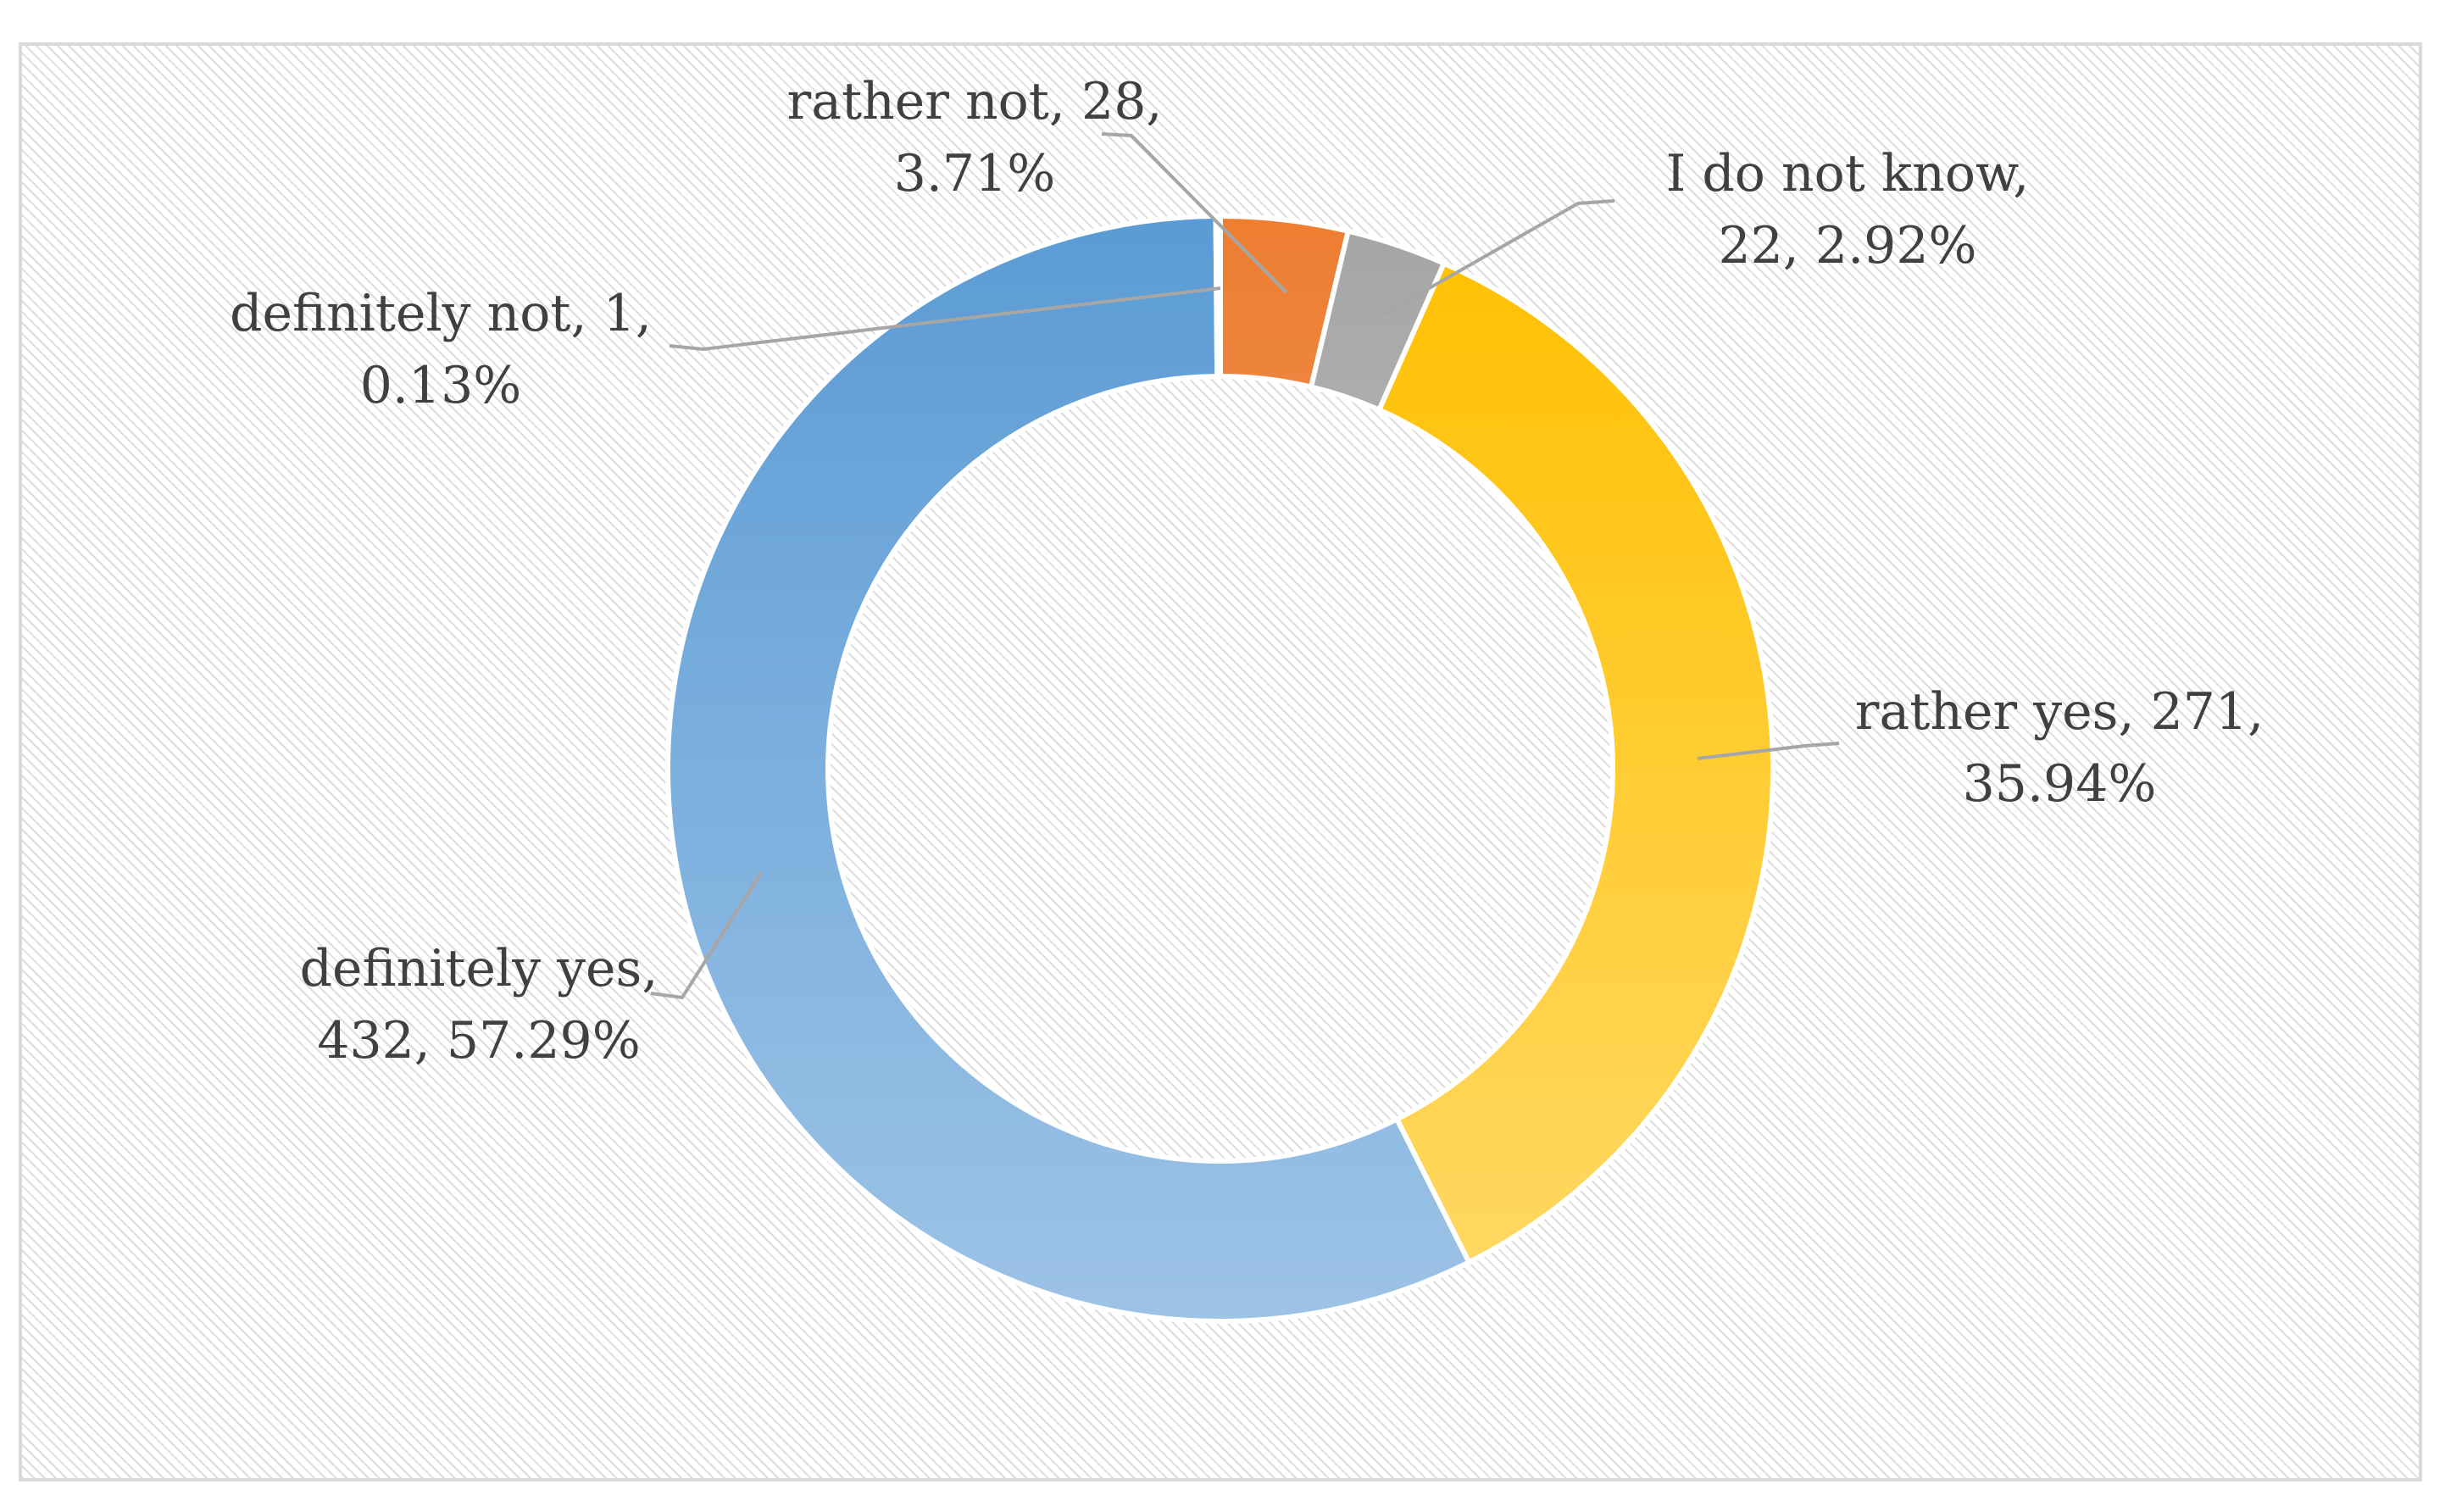 This screenshot has height=1512, width=2445. What do you see at coordinates (2059, 712) in the screenshot?
I see `data-label-line-1: rather yes, 271,` at bounding box center [2059, 712].